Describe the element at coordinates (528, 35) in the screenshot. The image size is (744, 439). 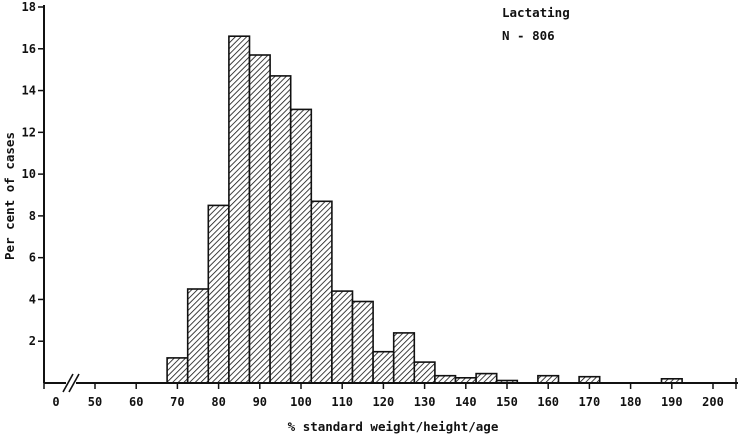
I see `annotation-n: N - 806` at that location.